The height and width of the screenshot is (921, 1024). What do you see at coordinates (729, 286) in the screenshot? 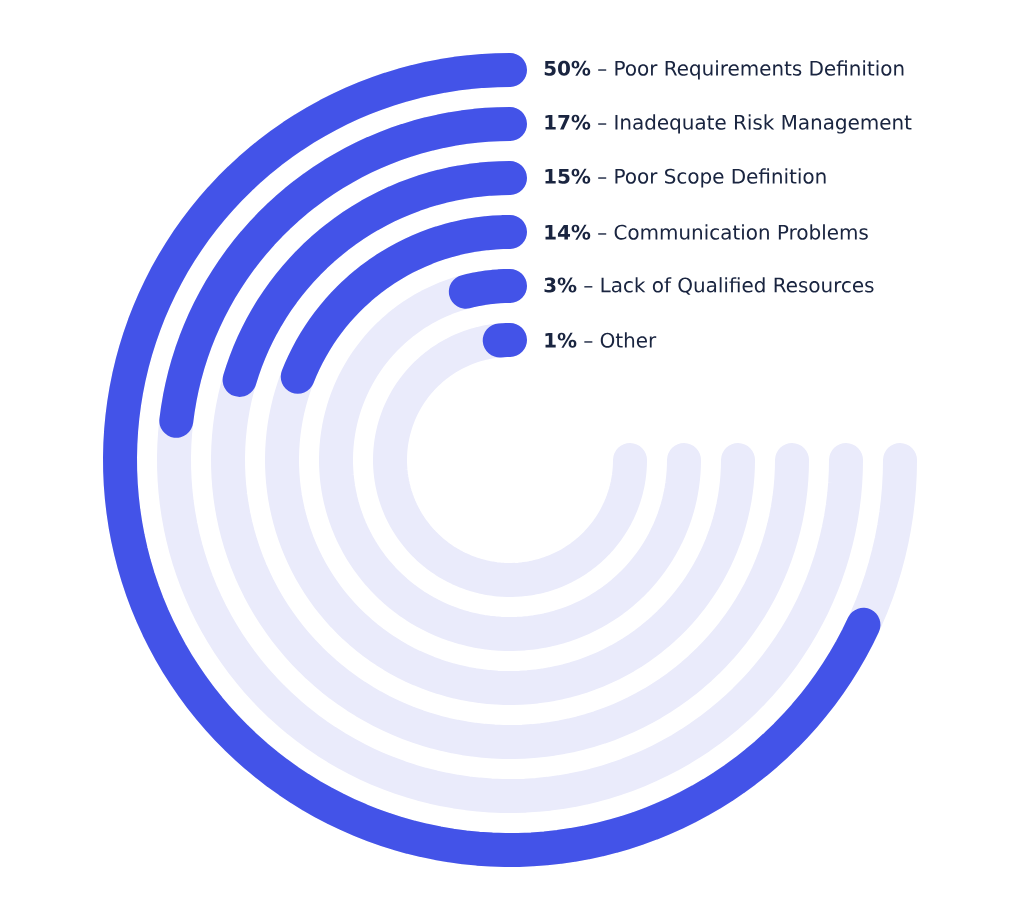
I see `category-label: – Lack of Qualified Resources` at bounding box center [729, 286].